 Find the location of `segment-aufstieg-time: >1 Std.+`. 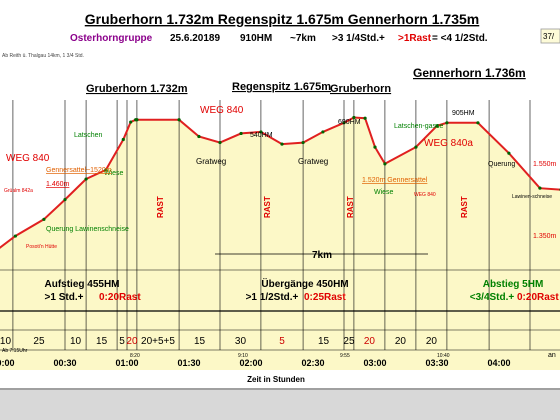

segment-aufstieg-time: >1 Std.+ is located at coordinates (64, 297).